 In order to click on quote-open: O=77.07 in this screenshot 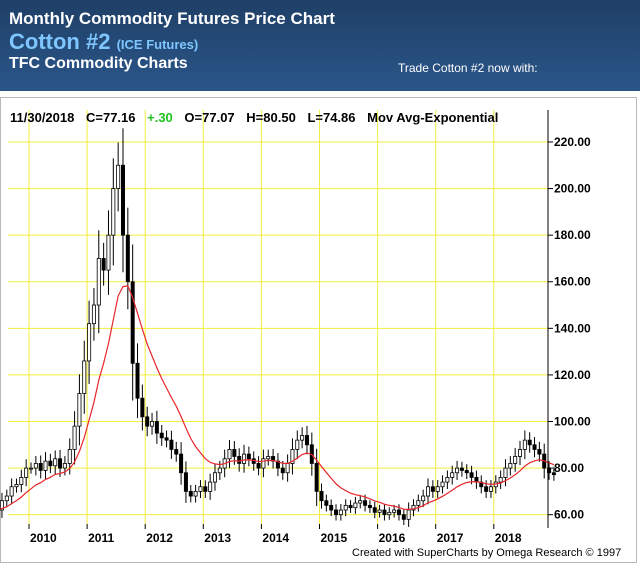, I will do `click(209, 117)`.